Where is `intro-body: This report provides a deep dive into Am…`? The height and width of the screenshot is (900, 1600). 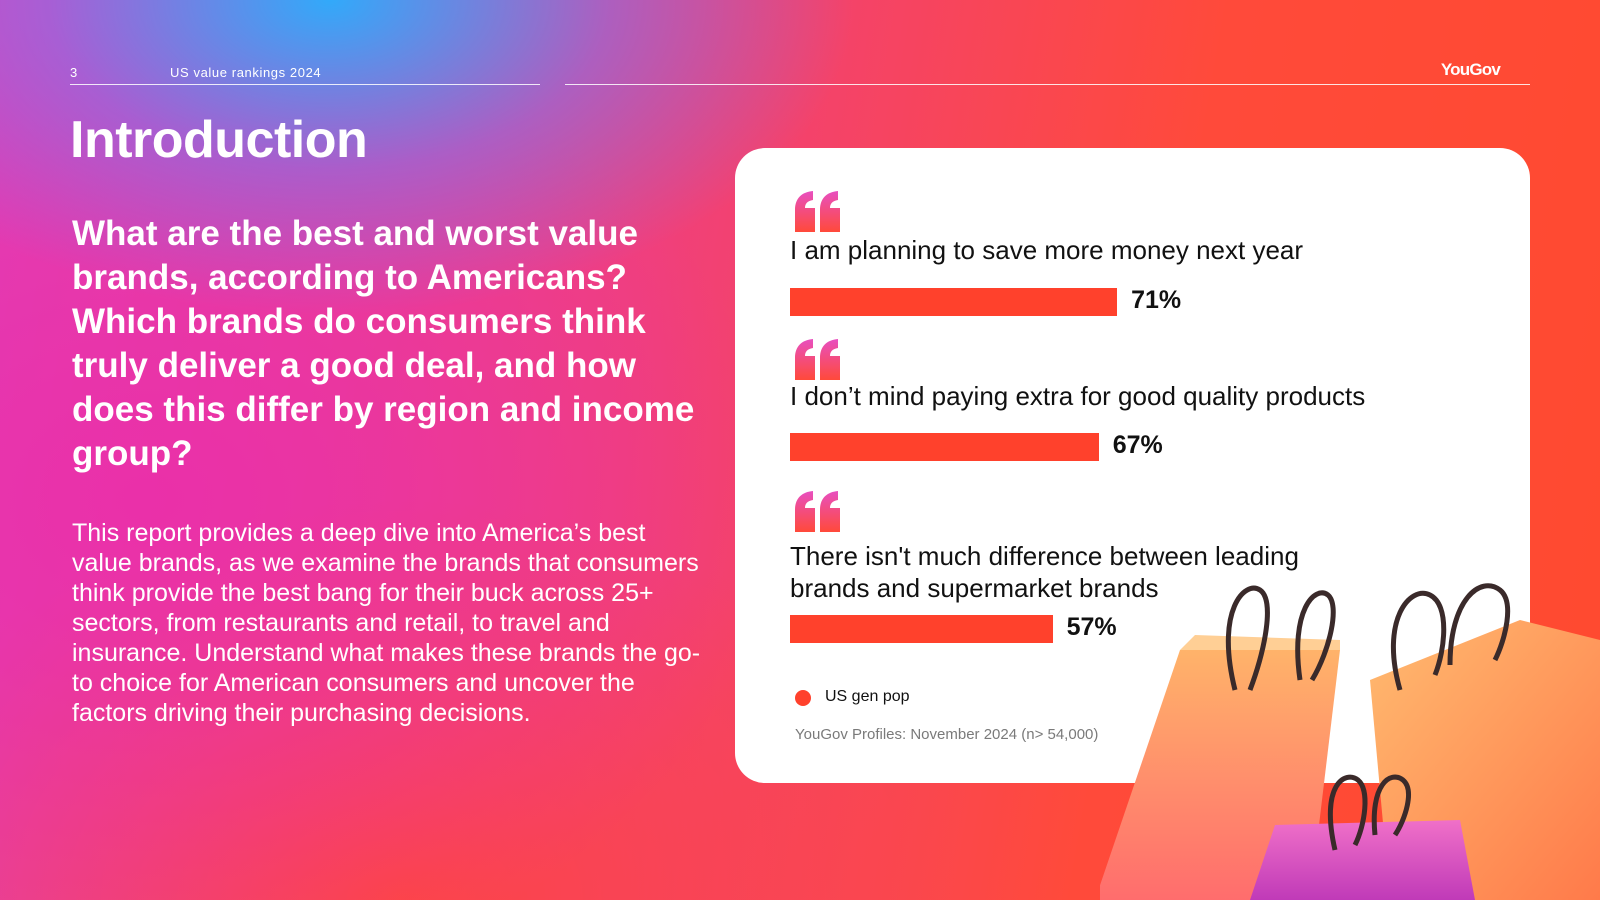
intro-body: This report provides a deep dive into Am… is located at coordinates (386, 623).